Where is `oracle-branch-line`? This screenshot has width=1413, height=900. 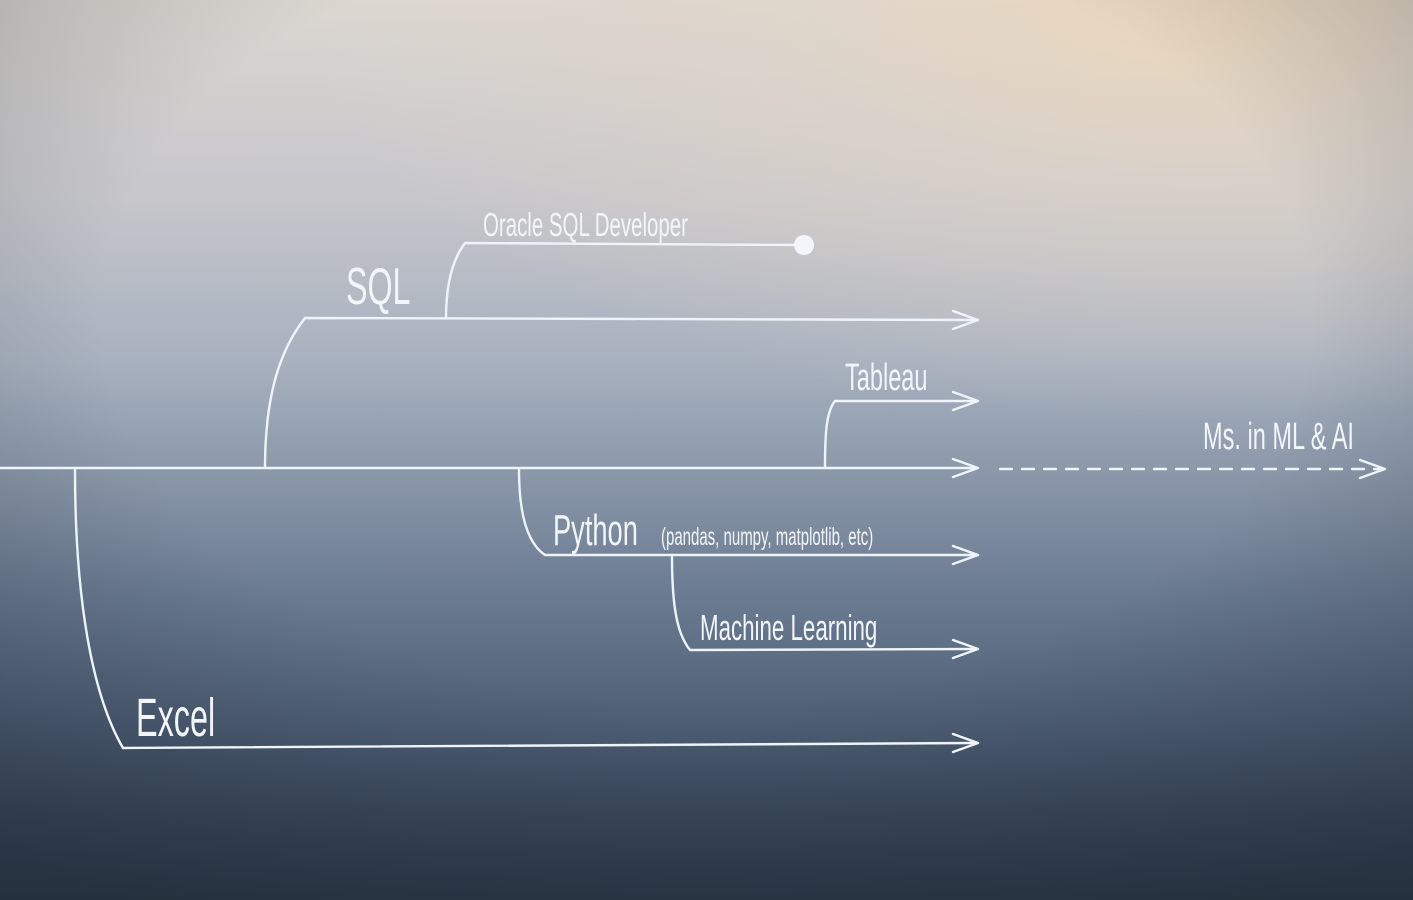 oracle-branch-line is located at coordinates (623, 280).